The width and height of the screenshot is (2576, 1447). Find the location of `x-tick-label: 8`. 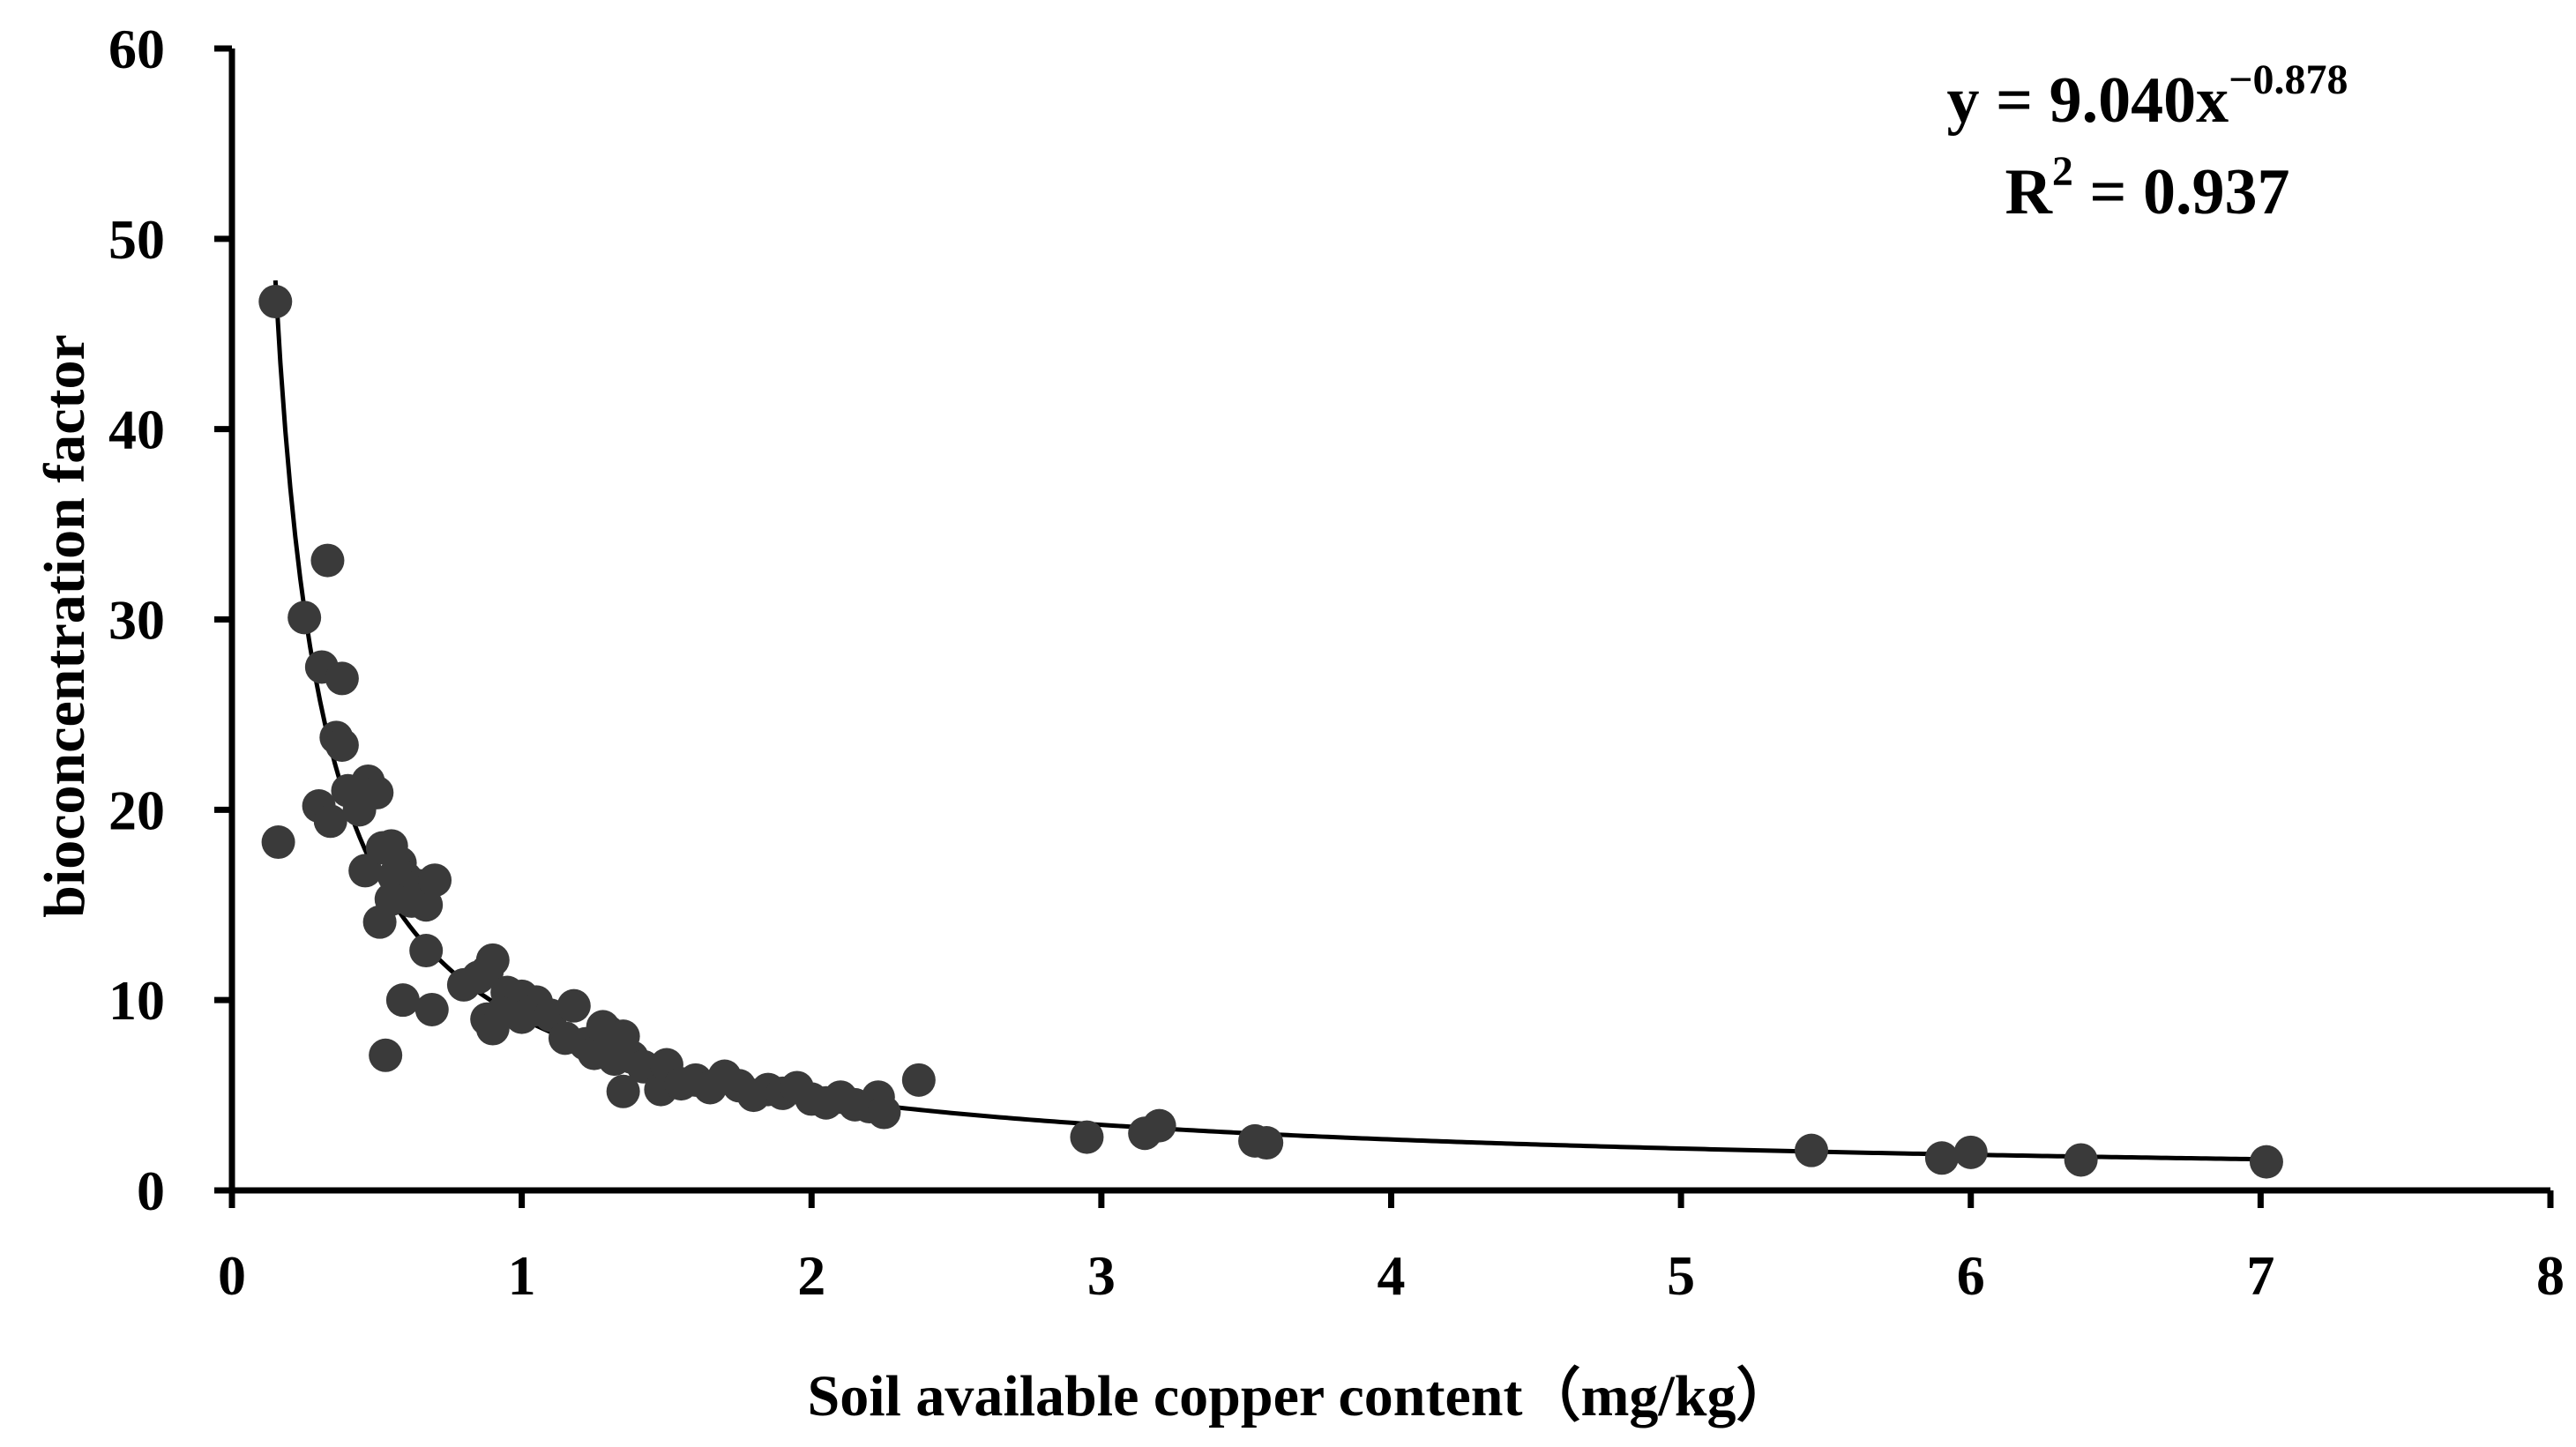

x-tick-label: 8 is located at coordinates (2550, 1275).